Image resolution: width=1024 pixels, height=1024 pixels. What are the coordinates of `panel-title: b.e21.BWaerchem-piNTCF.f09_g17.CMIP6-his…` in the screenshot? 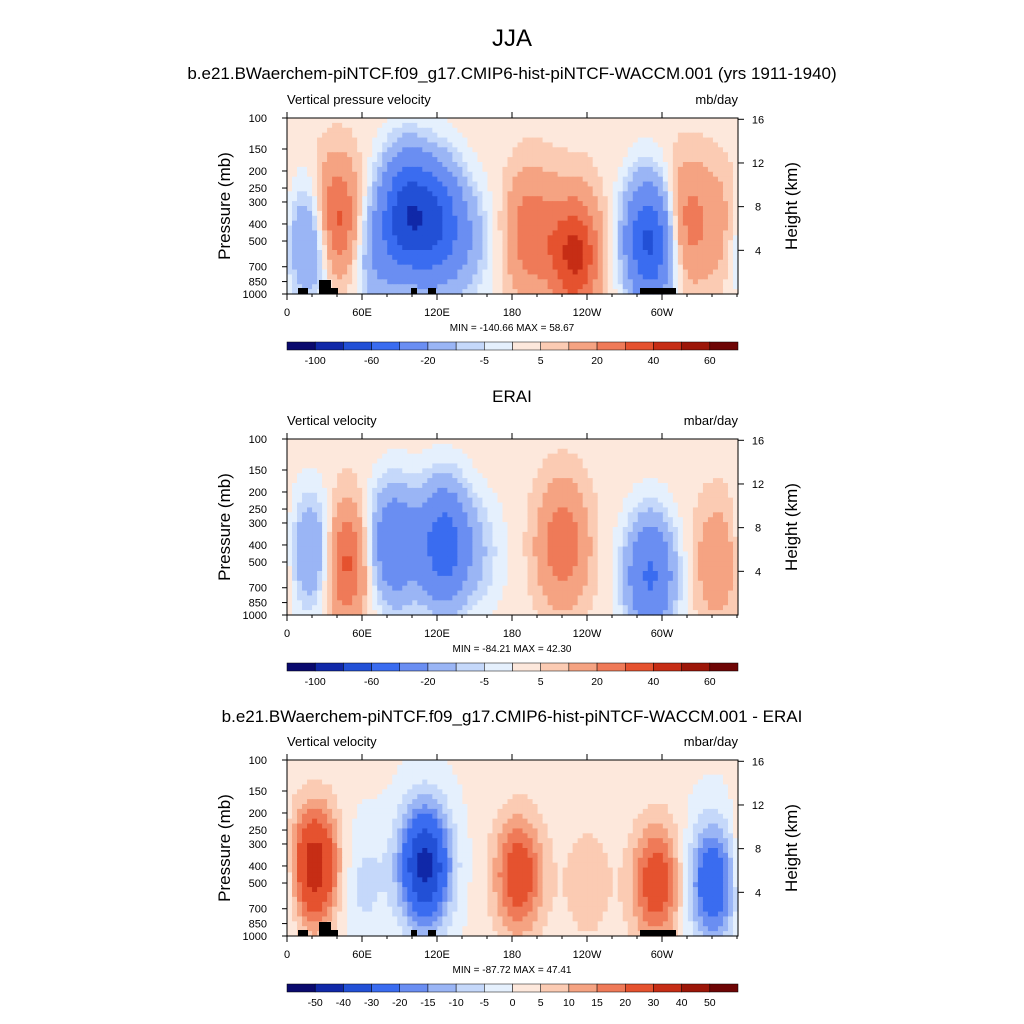 It's located at (511, 73).